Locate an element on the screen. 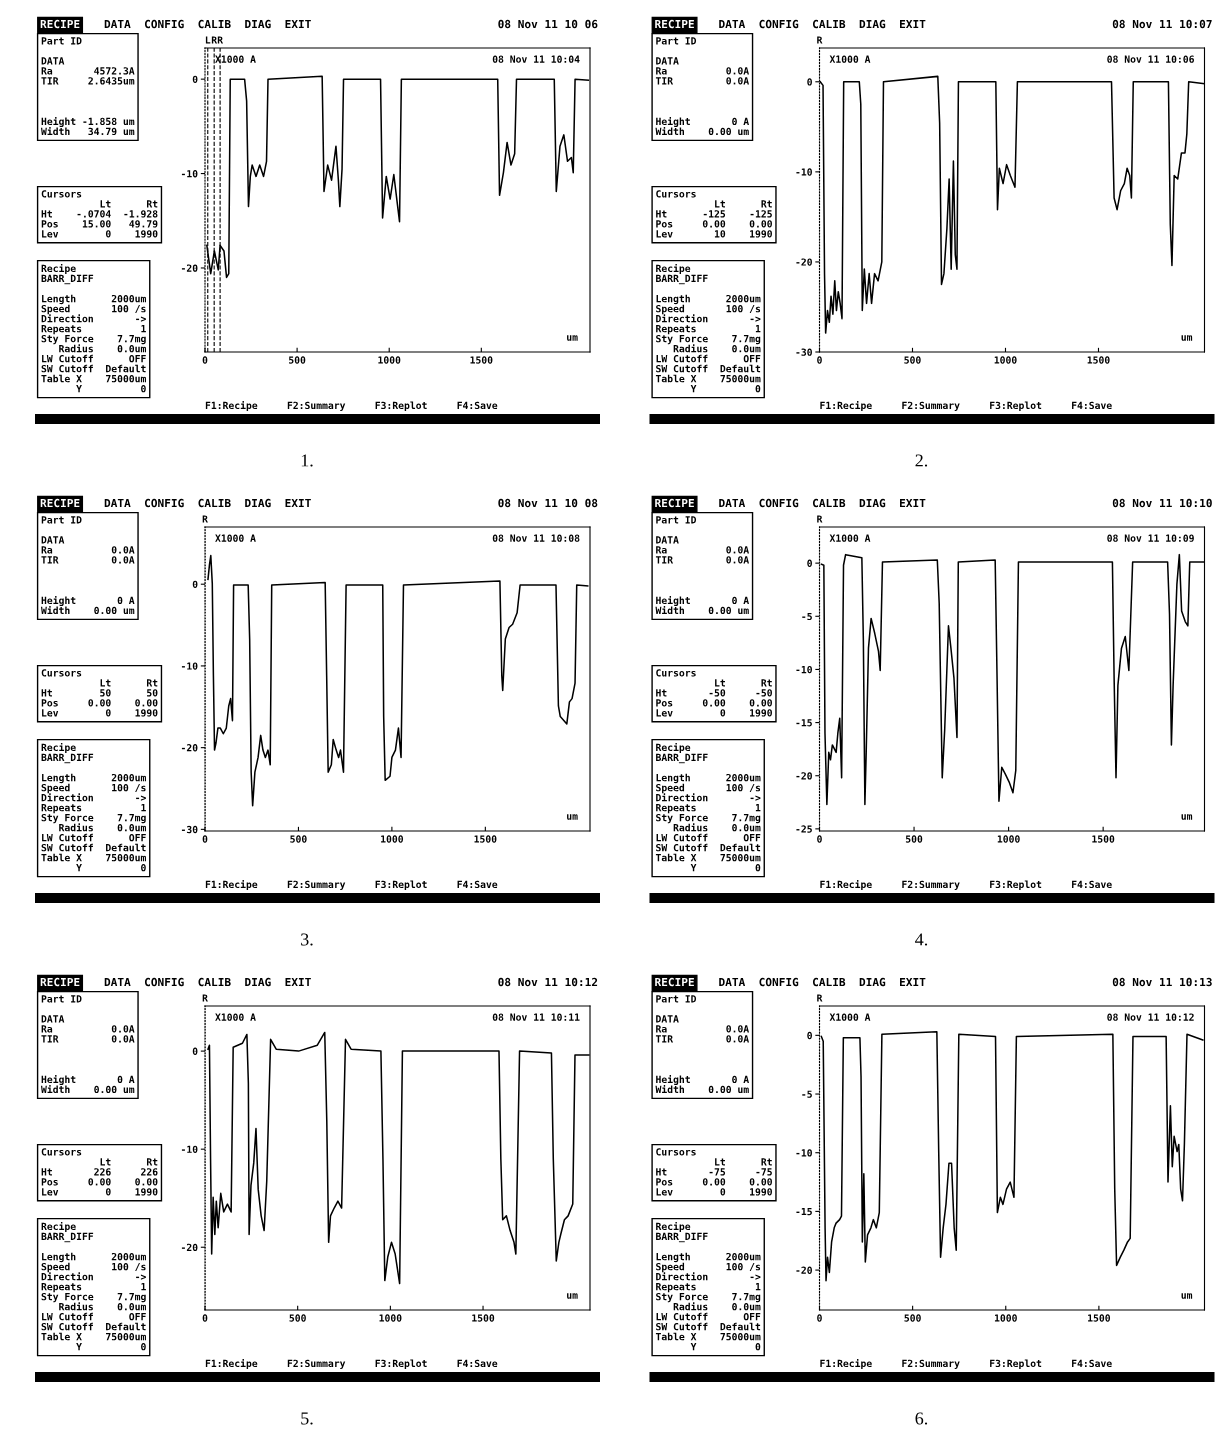 The height and width of the screenshot is (1437, 1229). text: Cursors Lt Rt Ht 226 226 Pos 0.00 0.00 Lev 0 1990 is located at coordinates (99, 1172).